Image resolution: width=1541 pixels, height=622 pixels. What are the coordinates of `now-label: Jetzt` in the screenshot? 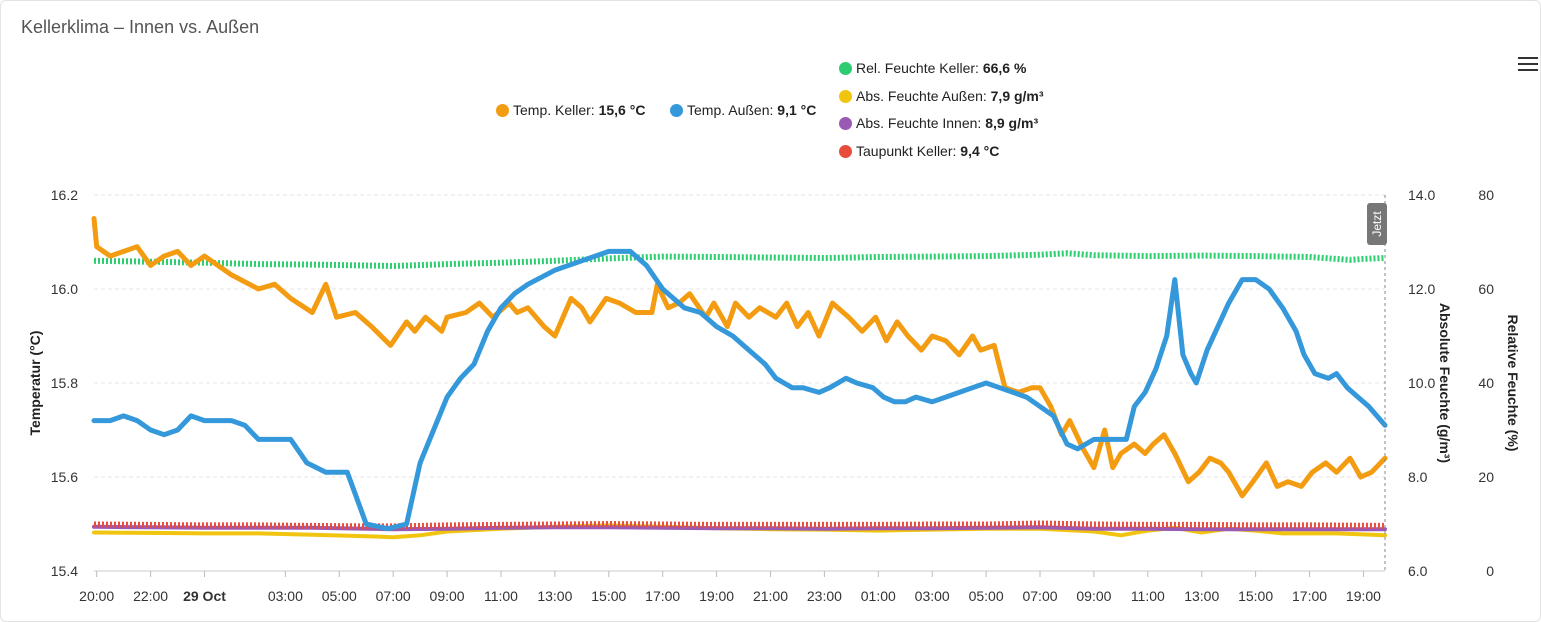 It's located at (1377, 224).